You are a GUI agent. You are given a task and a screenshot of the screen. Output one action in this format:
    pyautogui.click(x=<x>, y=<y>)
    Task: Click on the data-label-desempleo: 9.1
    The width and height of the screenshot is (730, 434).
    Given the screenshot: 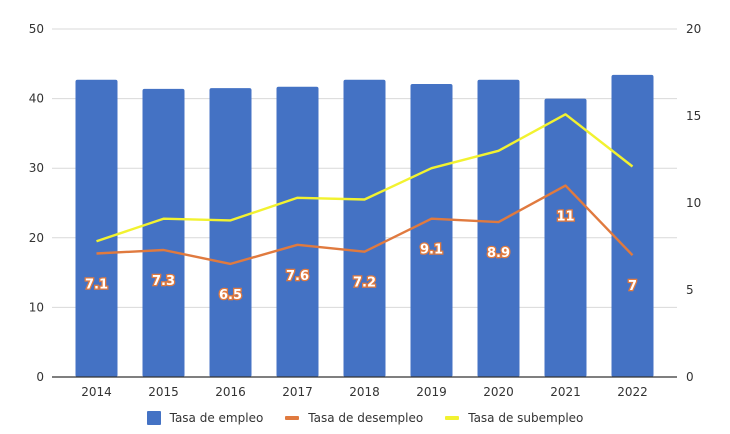 What is the action you would take?
    pyautogui.click(x=431, y=250)
    